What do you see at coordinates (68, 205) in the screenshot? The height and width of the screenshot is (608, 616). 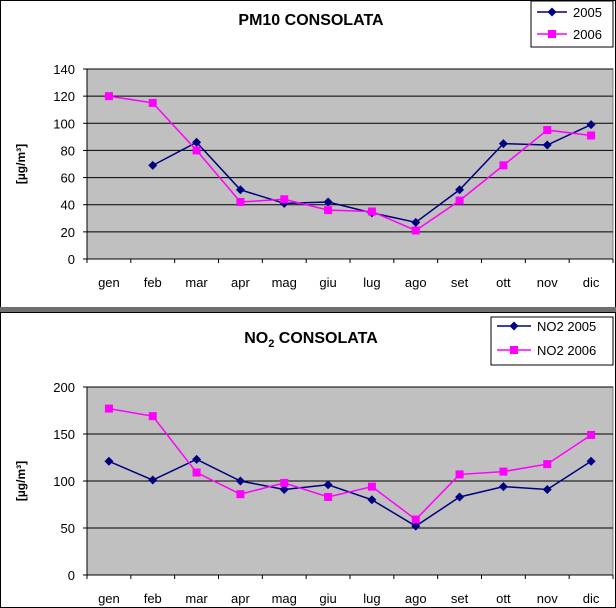 I see `y-tick-label: 40` at bounding box center [68, 205].